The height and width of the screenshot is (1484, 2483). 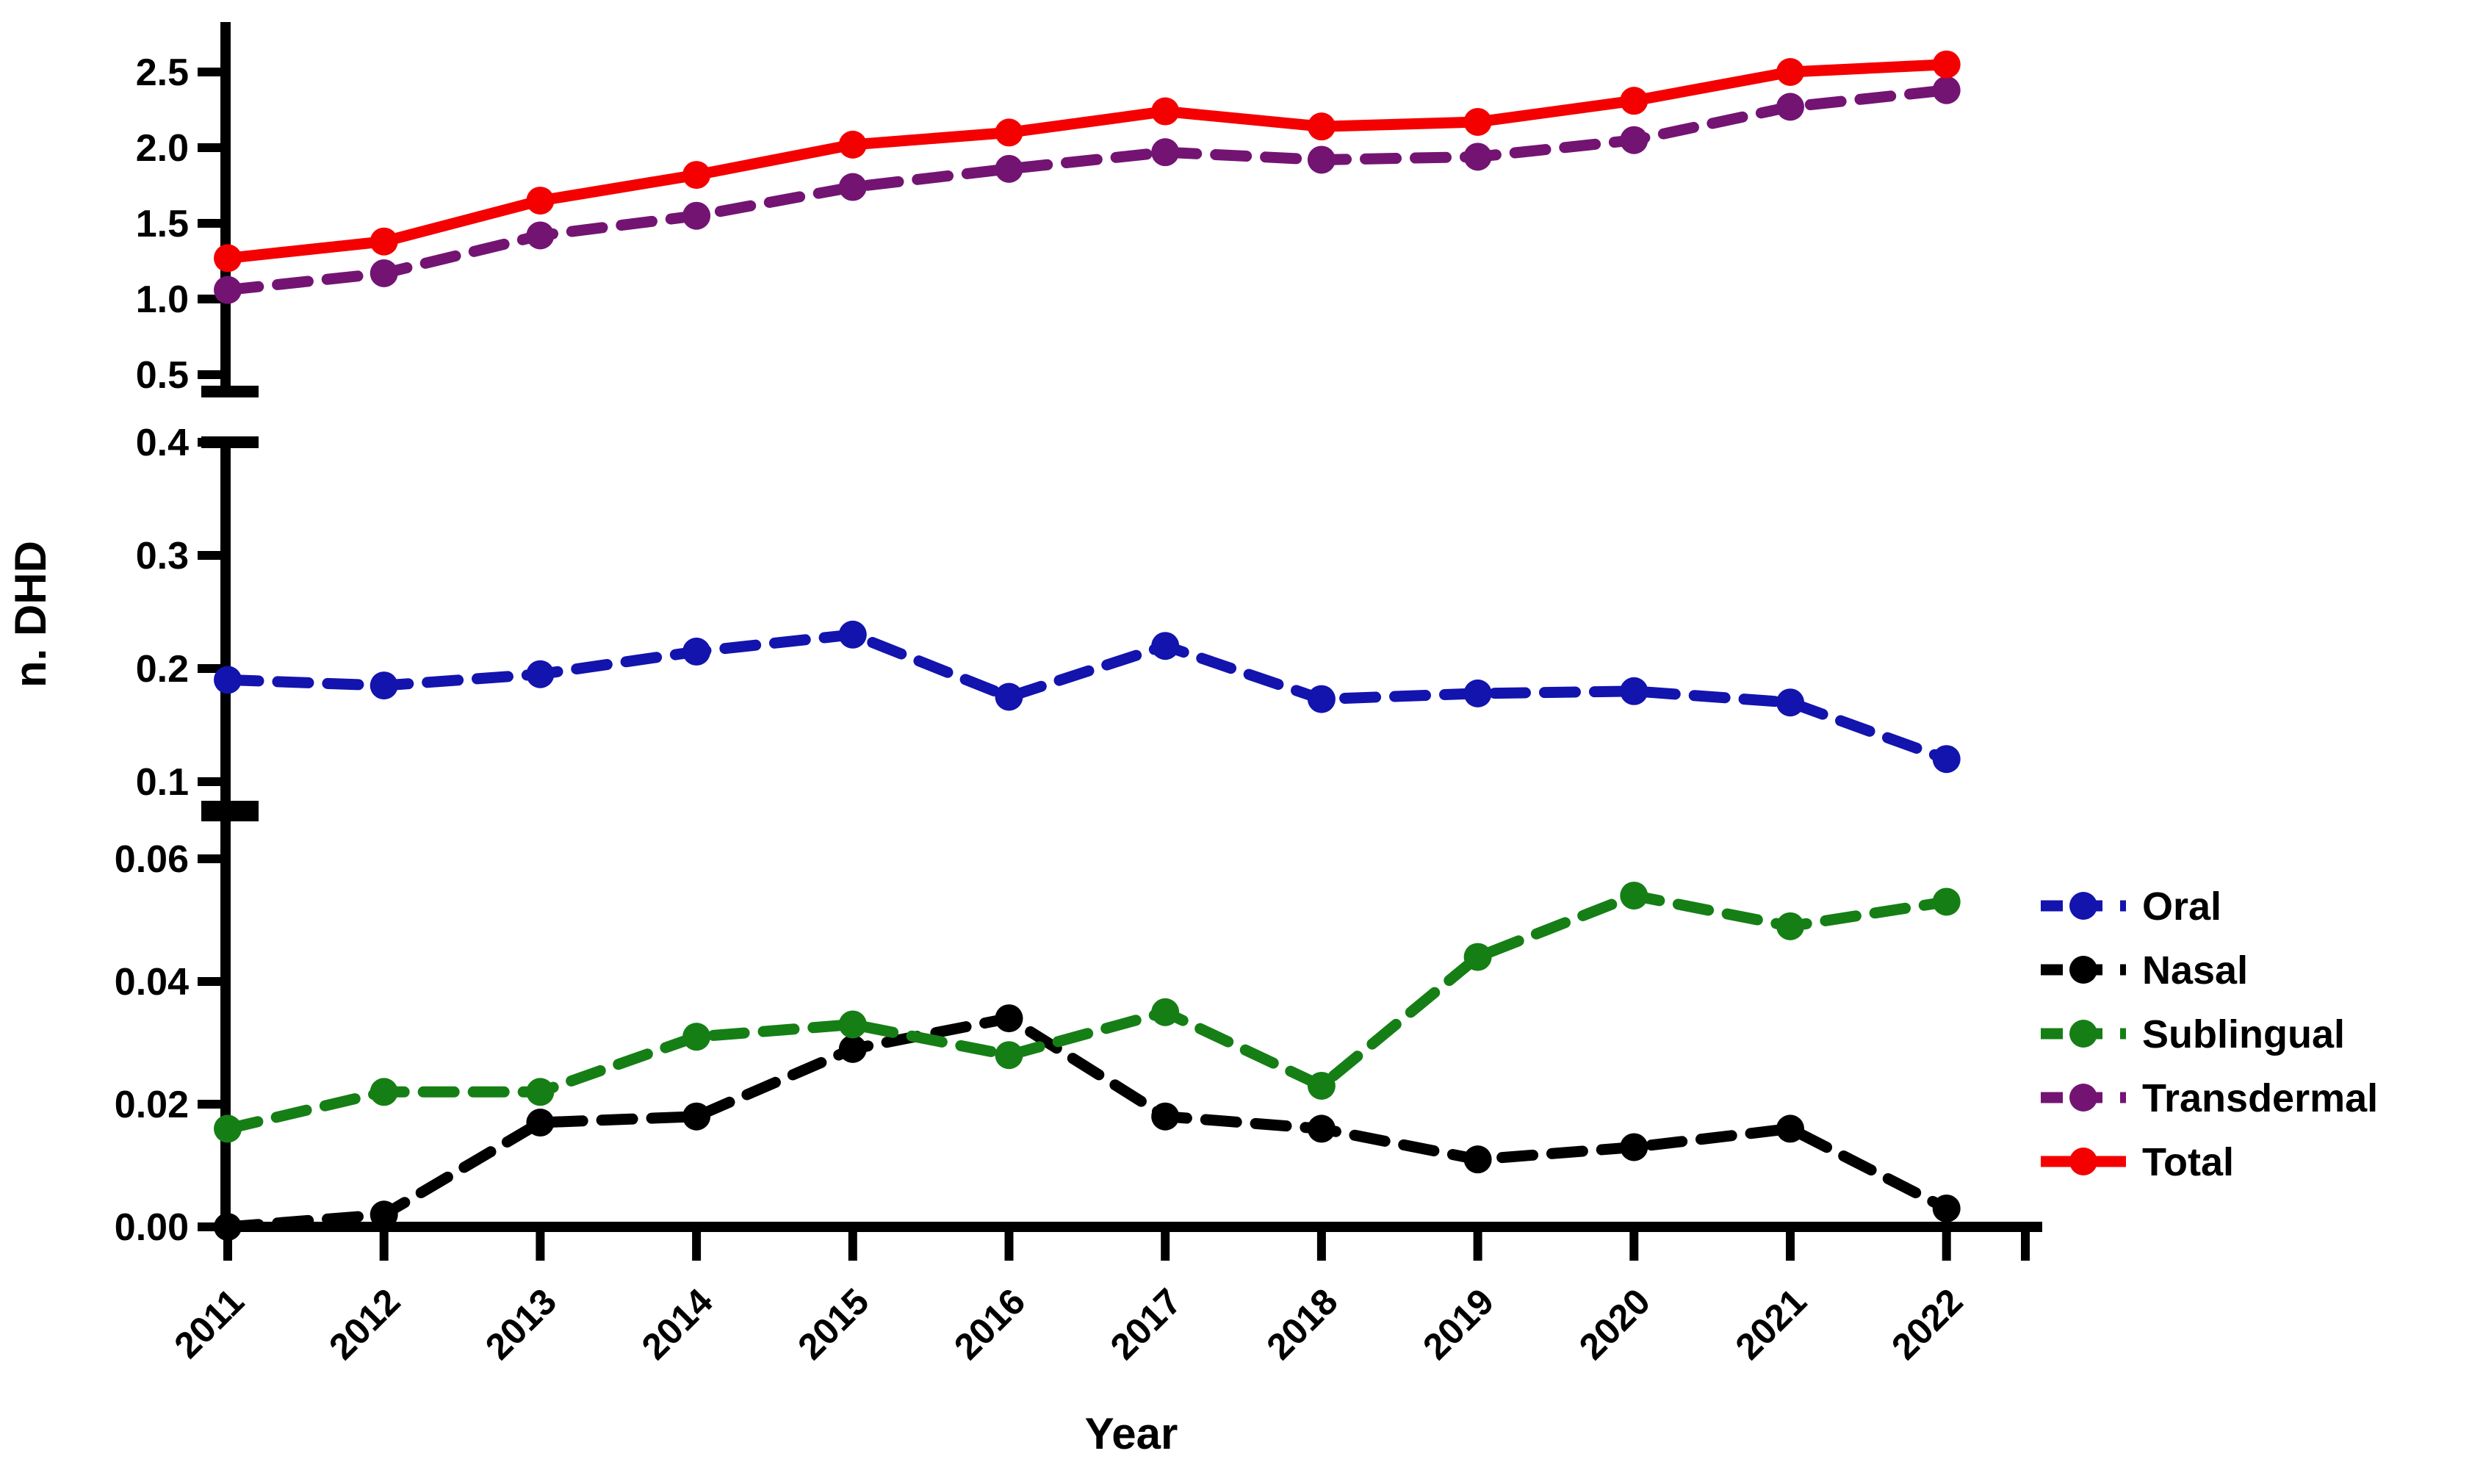 I want to click on marker-total-2014, so click(x=697, y=175).